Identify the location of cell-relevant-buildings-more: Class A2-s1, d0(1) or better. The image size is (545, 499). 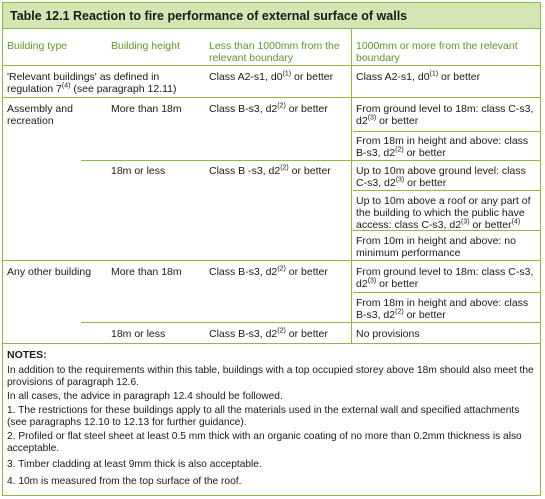
(418, 77).